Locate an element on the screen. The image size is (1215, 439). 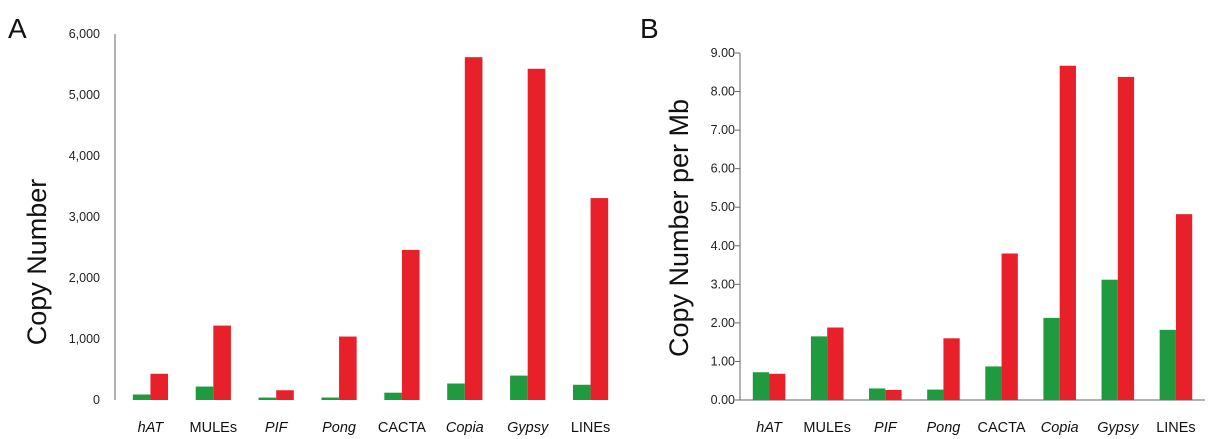
panel-b-y-tick-label: 9.00 is located at coordinates (723, 53).